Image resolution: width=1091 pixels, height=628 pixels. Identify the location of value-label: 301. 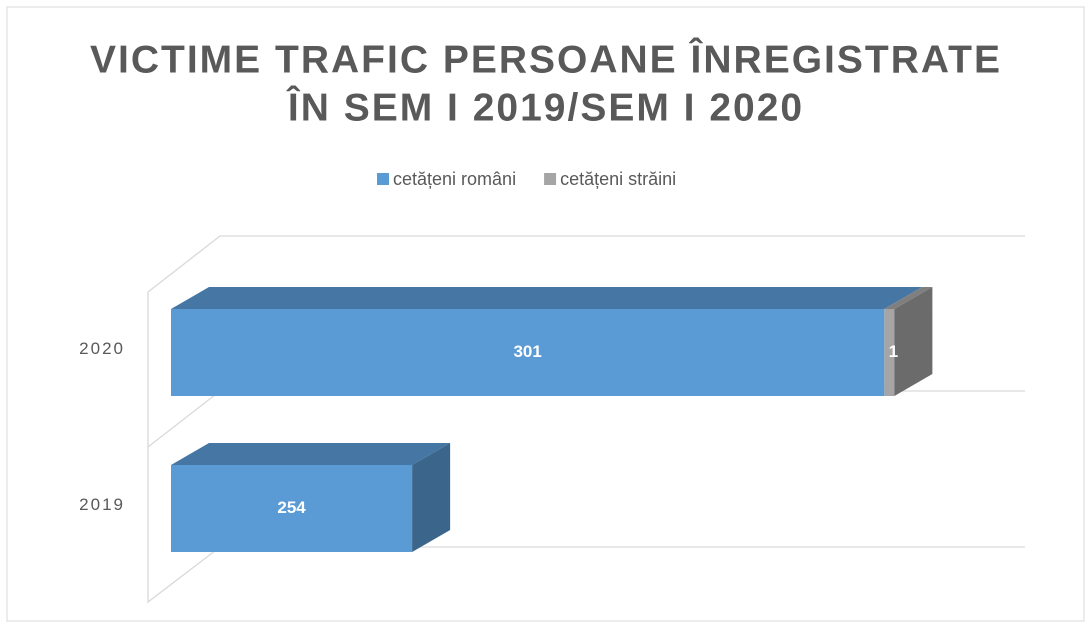
(527, 351).